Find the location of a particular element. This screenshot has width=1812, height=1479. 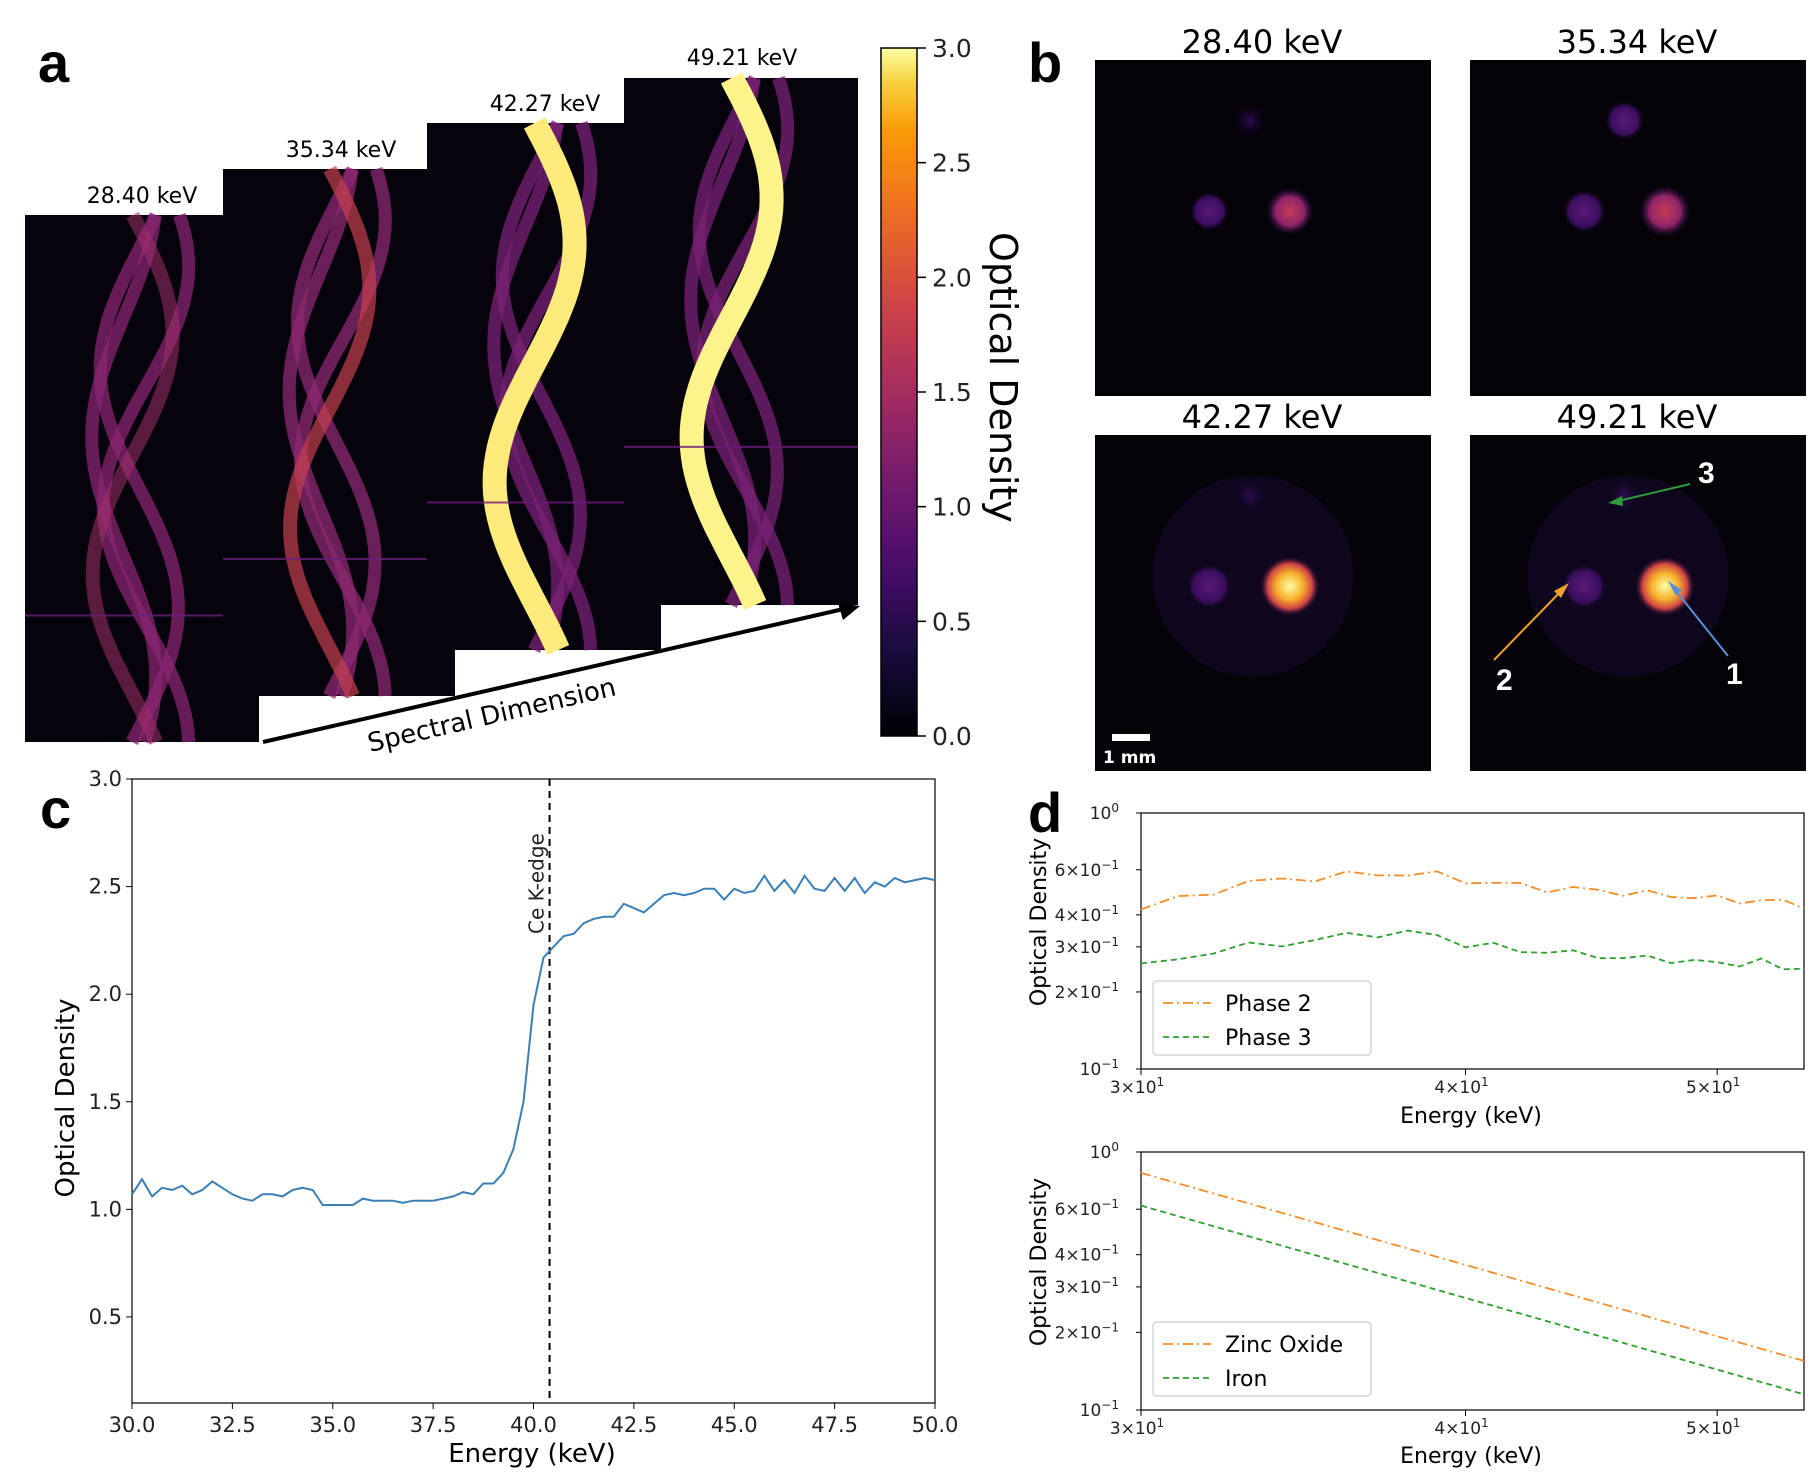

colorbar is located at coordinates (899, 392).